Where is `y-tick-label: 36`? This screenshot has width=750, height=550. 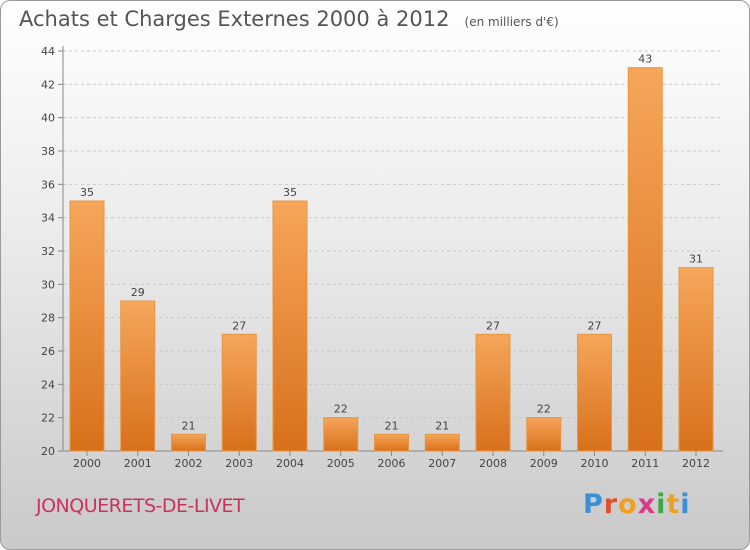 y-tick-label: 36 is located at coordinates (48, 184).